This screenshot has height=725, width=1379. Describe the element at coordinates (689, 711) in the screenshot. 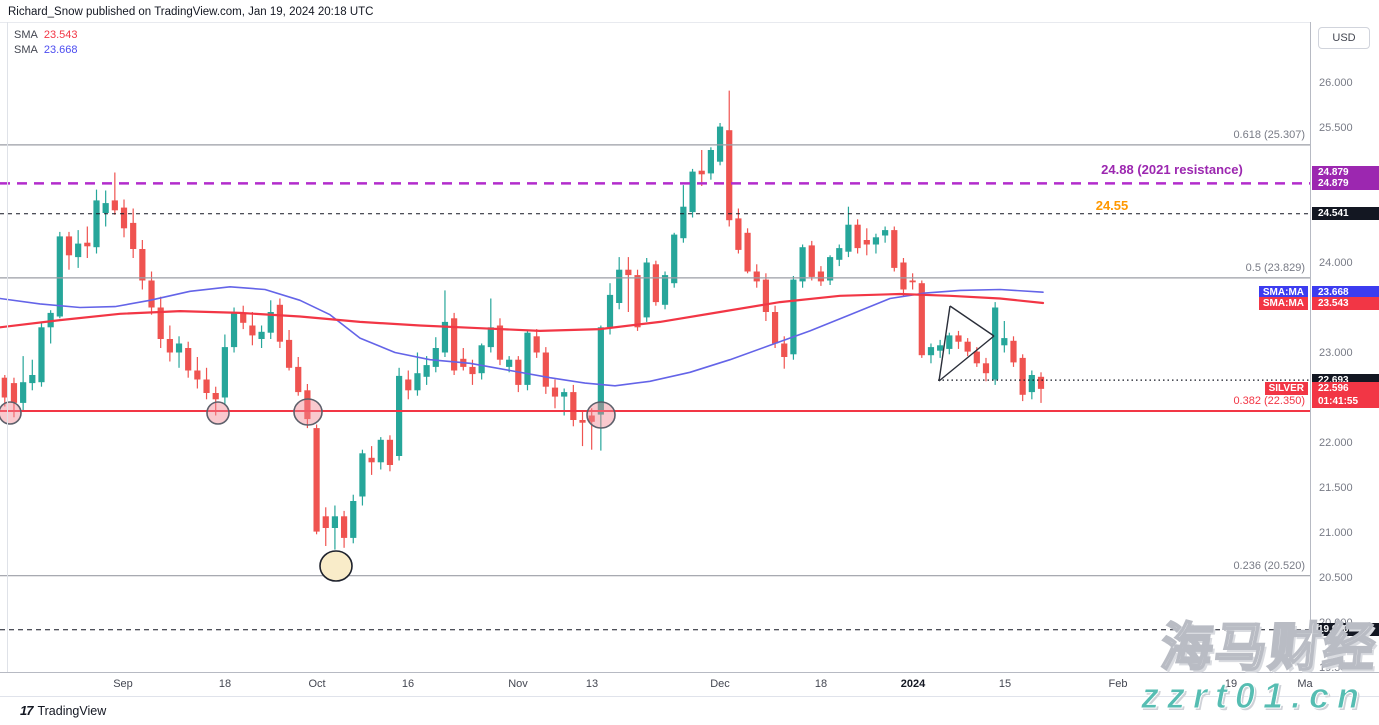

I see `footer-bar: 17 TradingView` at that location.